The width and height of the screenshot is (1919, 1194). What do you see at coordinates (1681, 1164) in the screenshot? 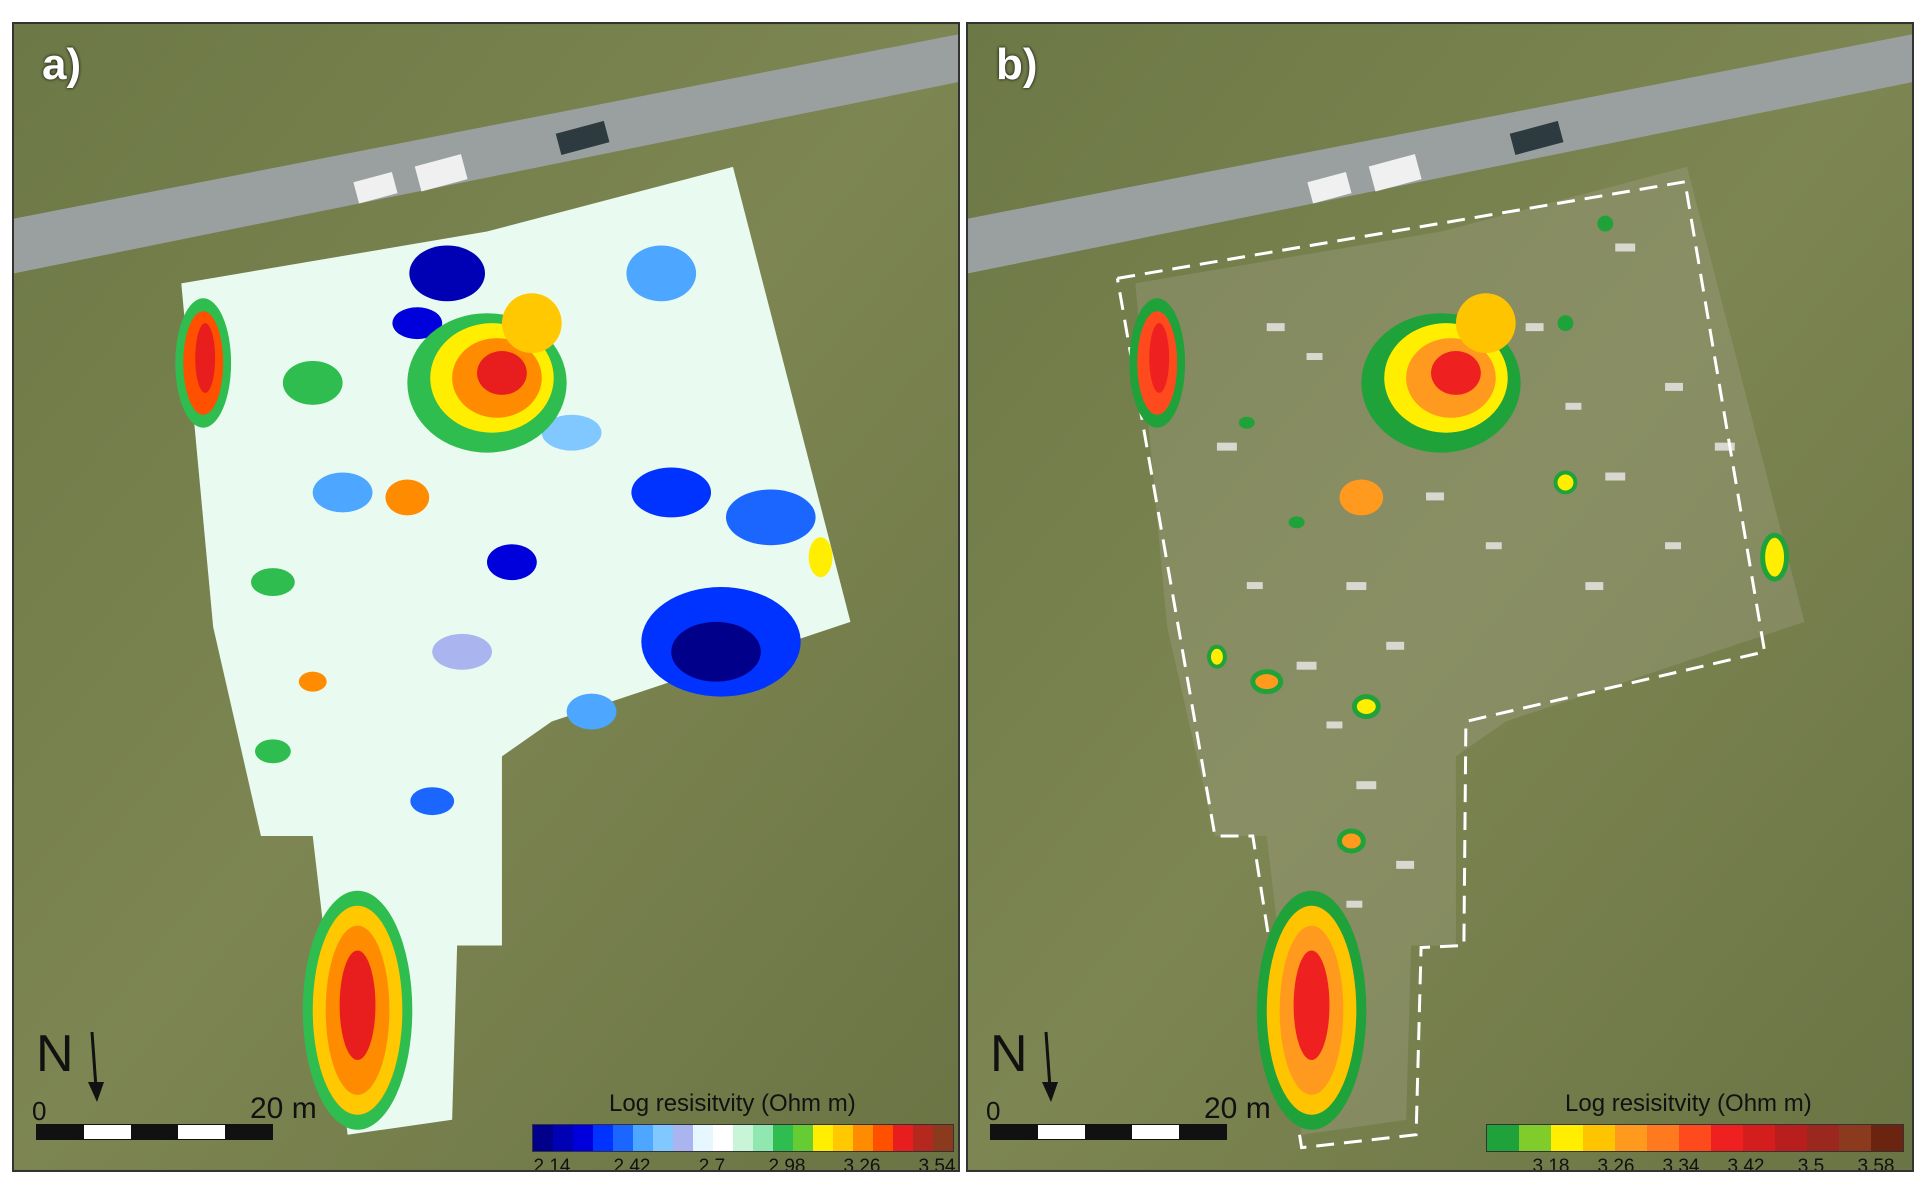
I see `legend-tick-b-3: 3.34` at bounding box center [1681, 1164].